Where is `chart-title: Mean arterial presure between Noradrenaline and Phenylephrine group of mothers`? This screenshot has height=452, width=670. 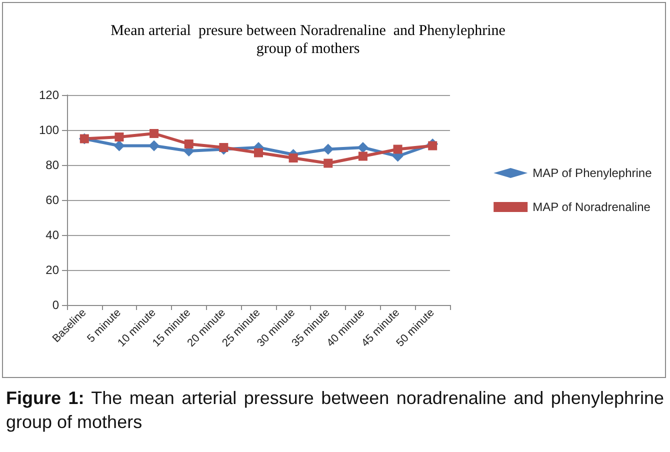
chart-title: Mean arterial presure between Noradrenaline and Phenylephrine group of mothers is located at coordinates (308, 40).